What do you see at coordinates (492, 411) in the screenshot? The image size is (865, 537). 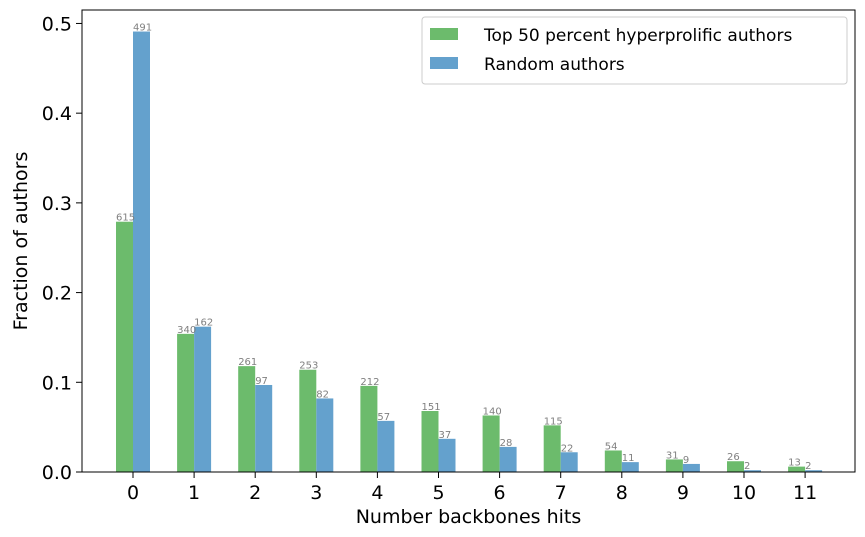 I see `bar-value-label: 140` at bounding box center [492, 411].